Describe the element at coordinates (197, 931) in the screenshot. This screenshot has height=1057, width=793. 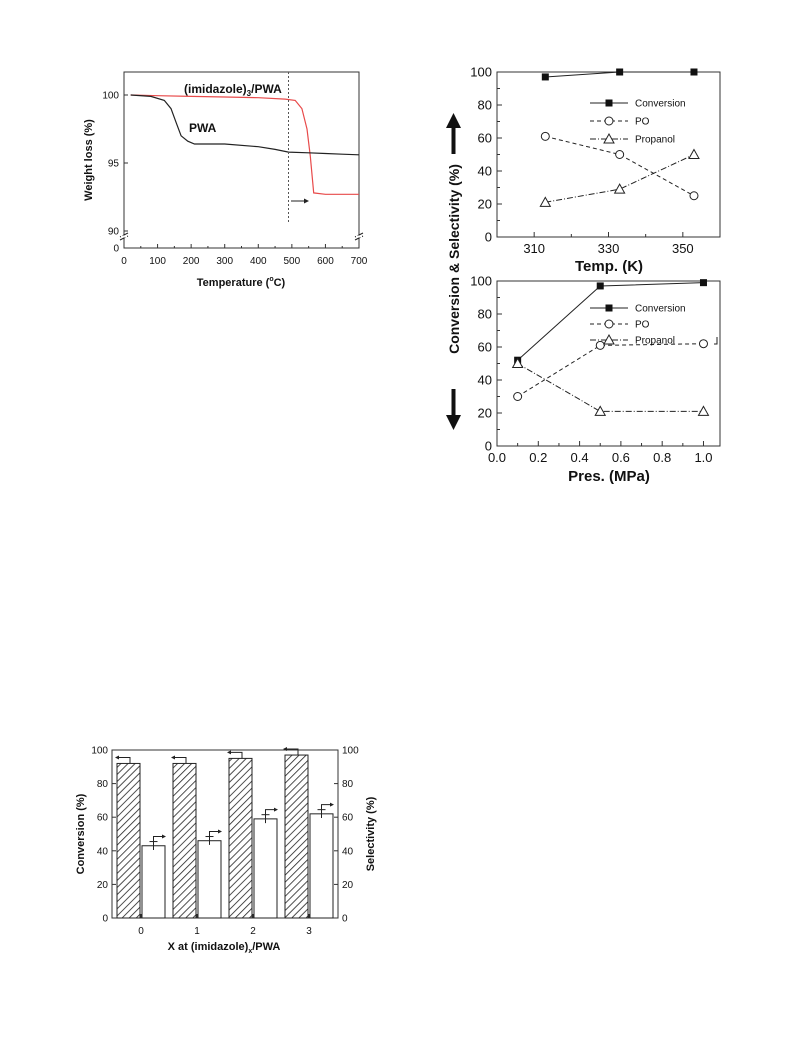
I see `bar-x-tick-label: 1` at that location.